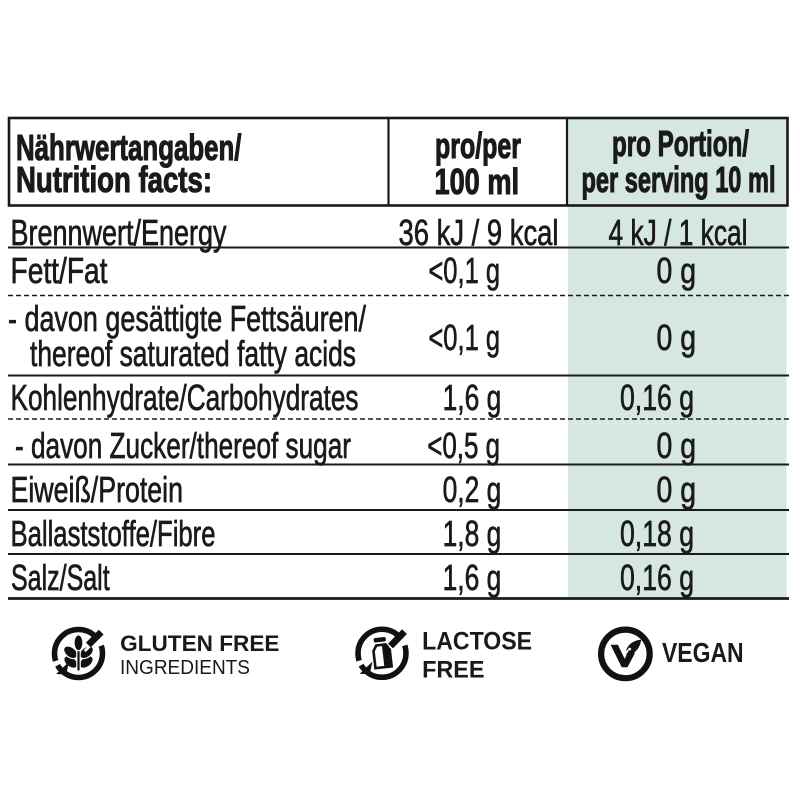  What do you see at coordinates (478, 145) in the screenshot?
I see `svg-text: pro/per` at bounding box center [478, 145].